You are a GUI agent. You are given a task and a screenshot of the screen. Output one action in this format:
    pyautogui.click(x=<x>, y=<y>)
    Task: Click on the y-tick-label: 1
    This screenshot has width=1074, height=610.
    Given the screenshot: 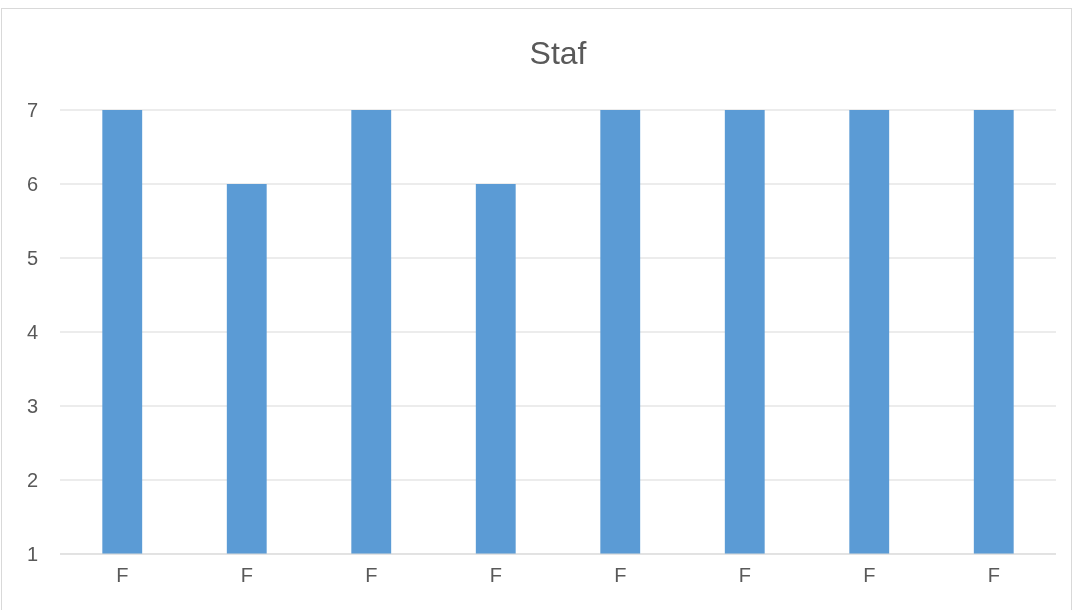 What is the action you would take?
    pyautogui.click(x=32, y=553)
    